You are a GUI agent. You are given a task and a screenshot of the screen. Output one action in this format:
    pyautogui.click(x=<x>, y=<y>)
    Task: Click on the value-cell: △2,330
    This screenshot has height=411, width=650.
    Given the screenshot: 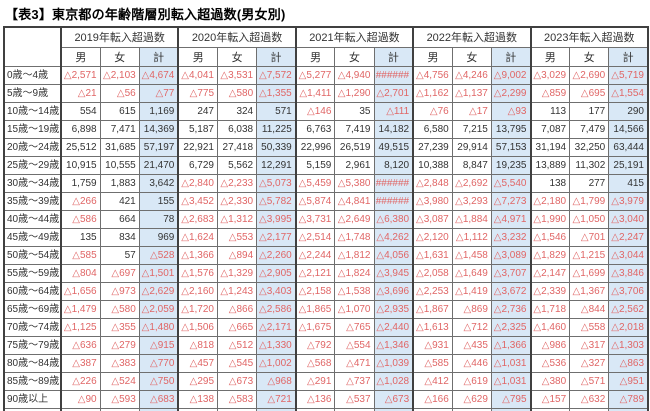 What is the action you would take?
    pyautogui.click(x=237, y=201)
    